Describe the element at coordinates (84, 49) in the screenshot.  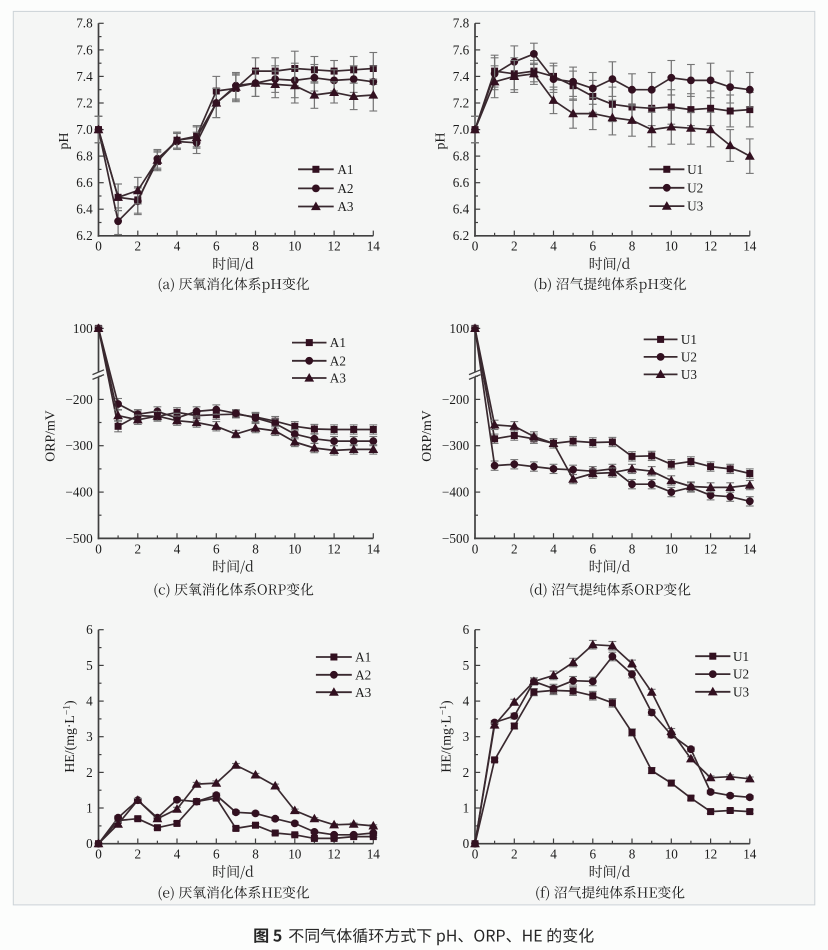
I see `svg-text: 7.6` at that location.